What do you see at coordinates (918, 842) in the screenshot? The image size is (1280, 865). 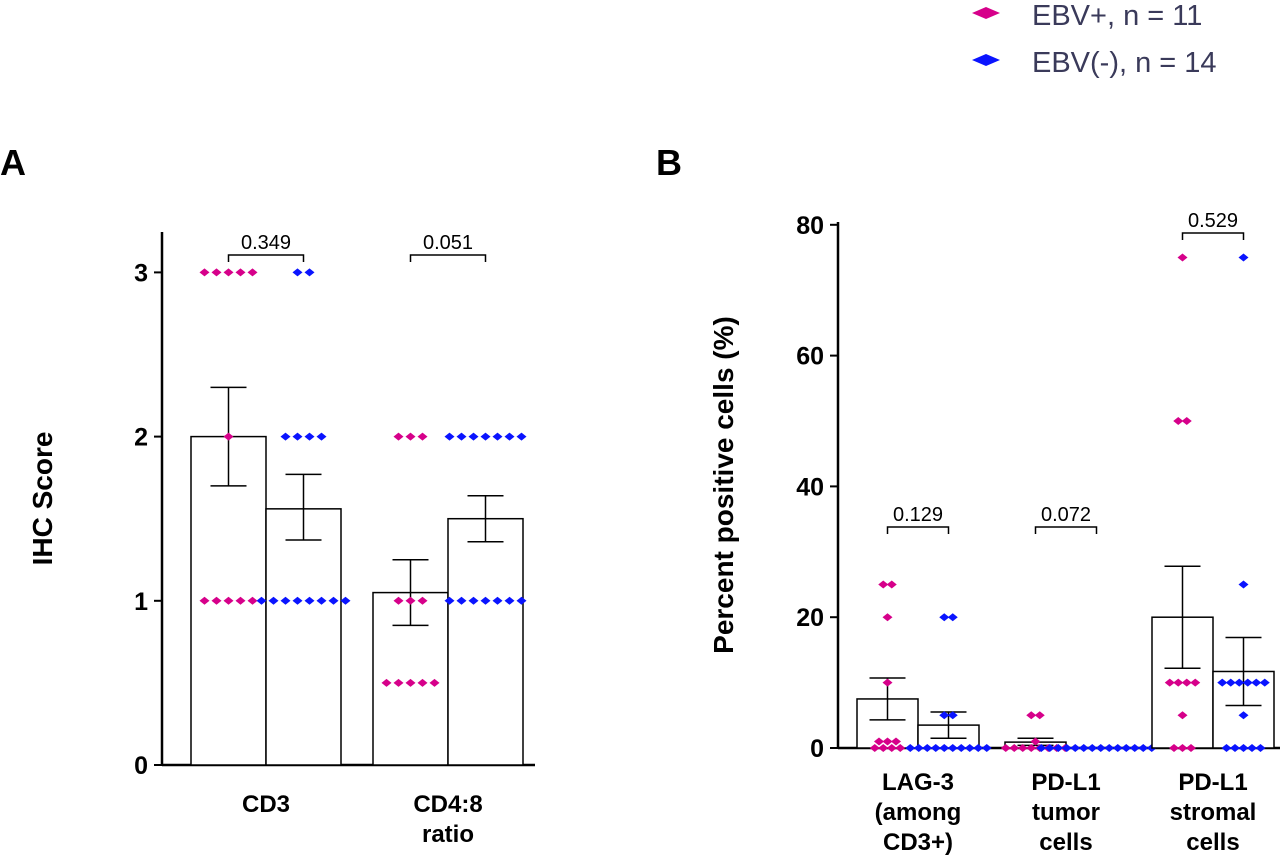 I see `category-label: CD3+)` at bounding box center [918, 842].